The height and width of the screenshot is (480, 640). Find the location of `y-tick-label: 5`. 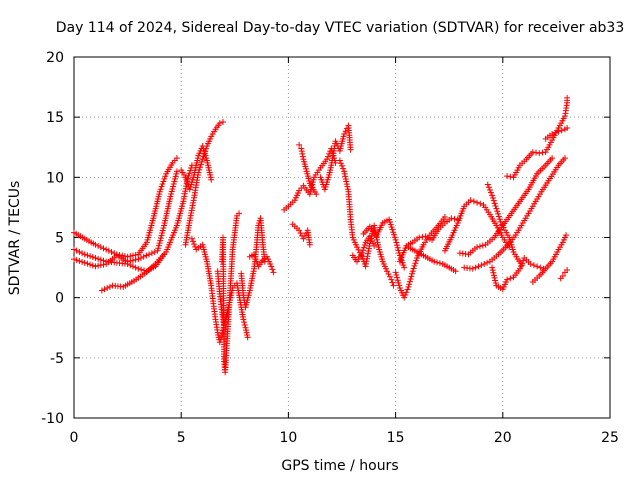

y-tick-label: 5 is located at coordinates (59, 239).